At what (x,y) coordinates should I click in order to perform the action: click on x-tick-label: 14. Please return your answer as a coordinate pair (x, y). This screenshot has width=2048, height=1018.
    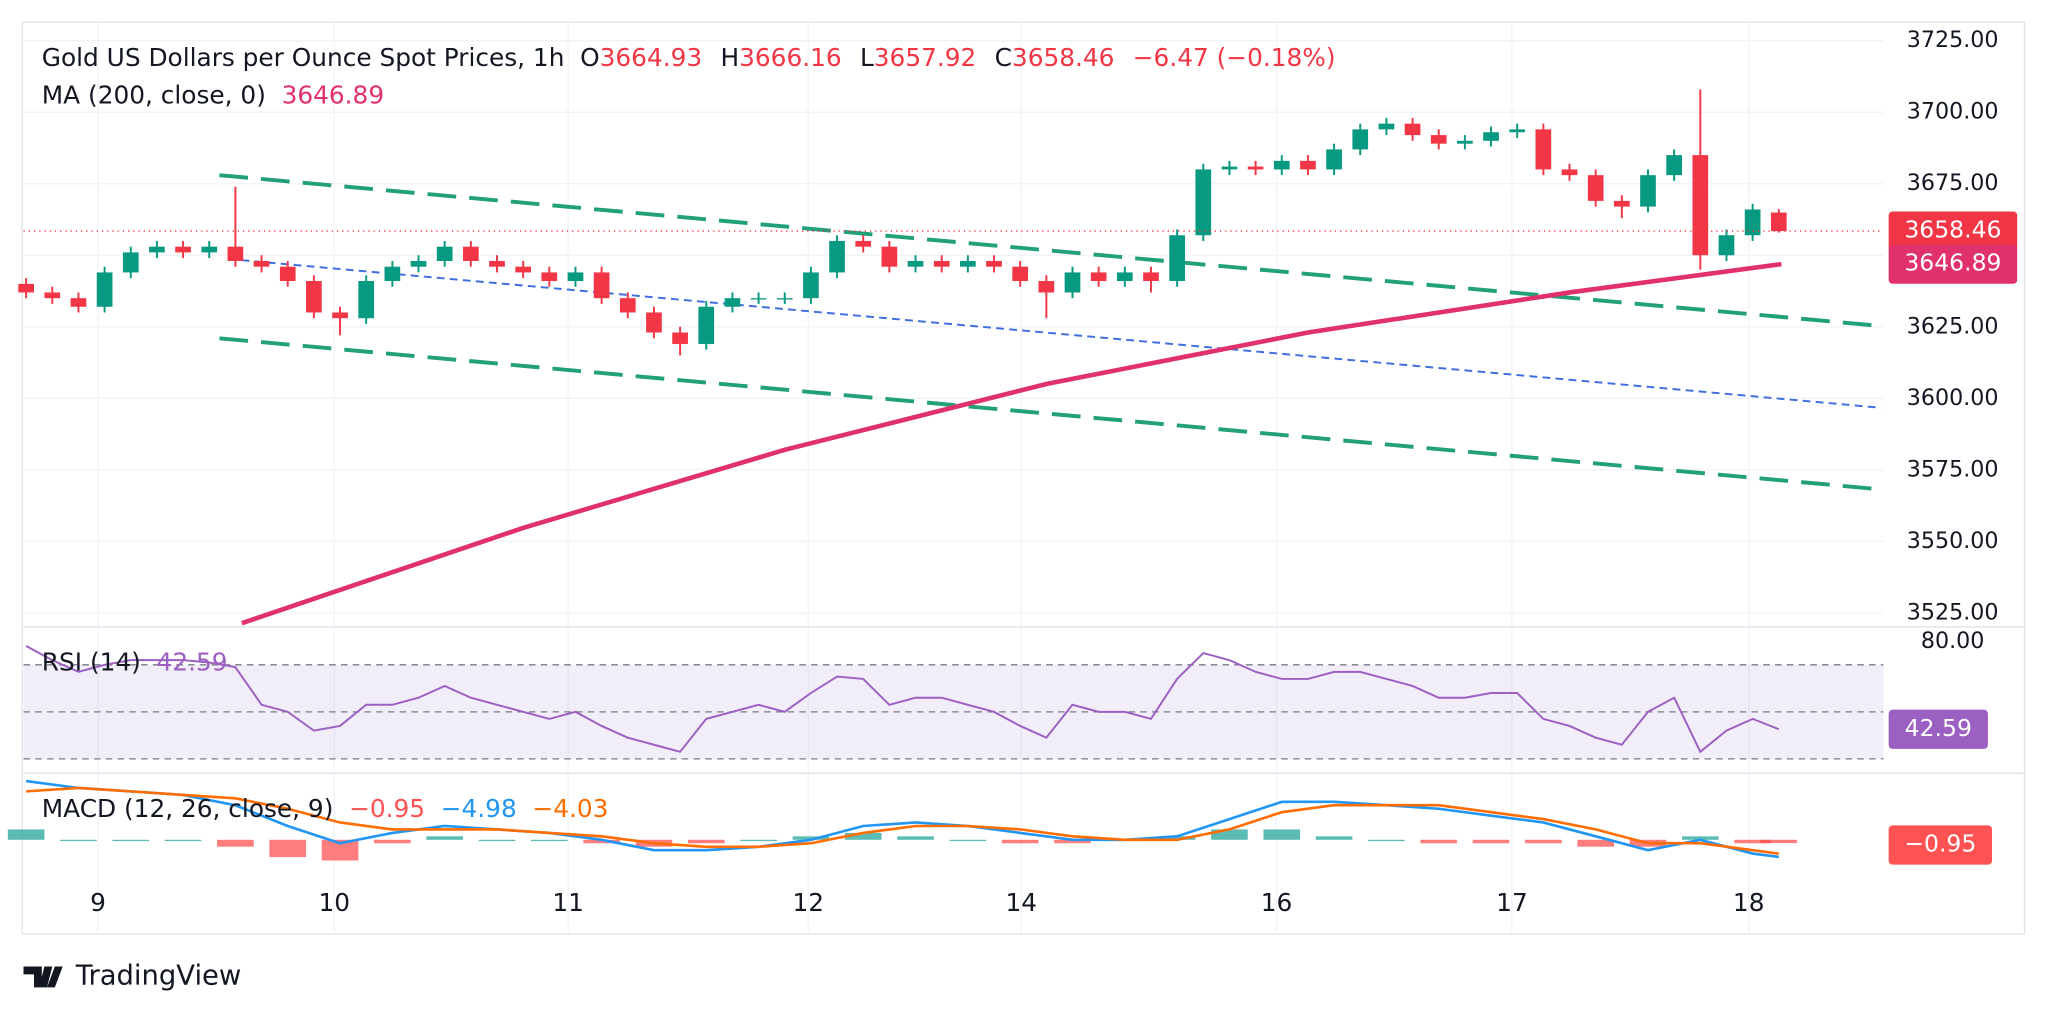
    Looking at the image, I should click on (1021, 902).